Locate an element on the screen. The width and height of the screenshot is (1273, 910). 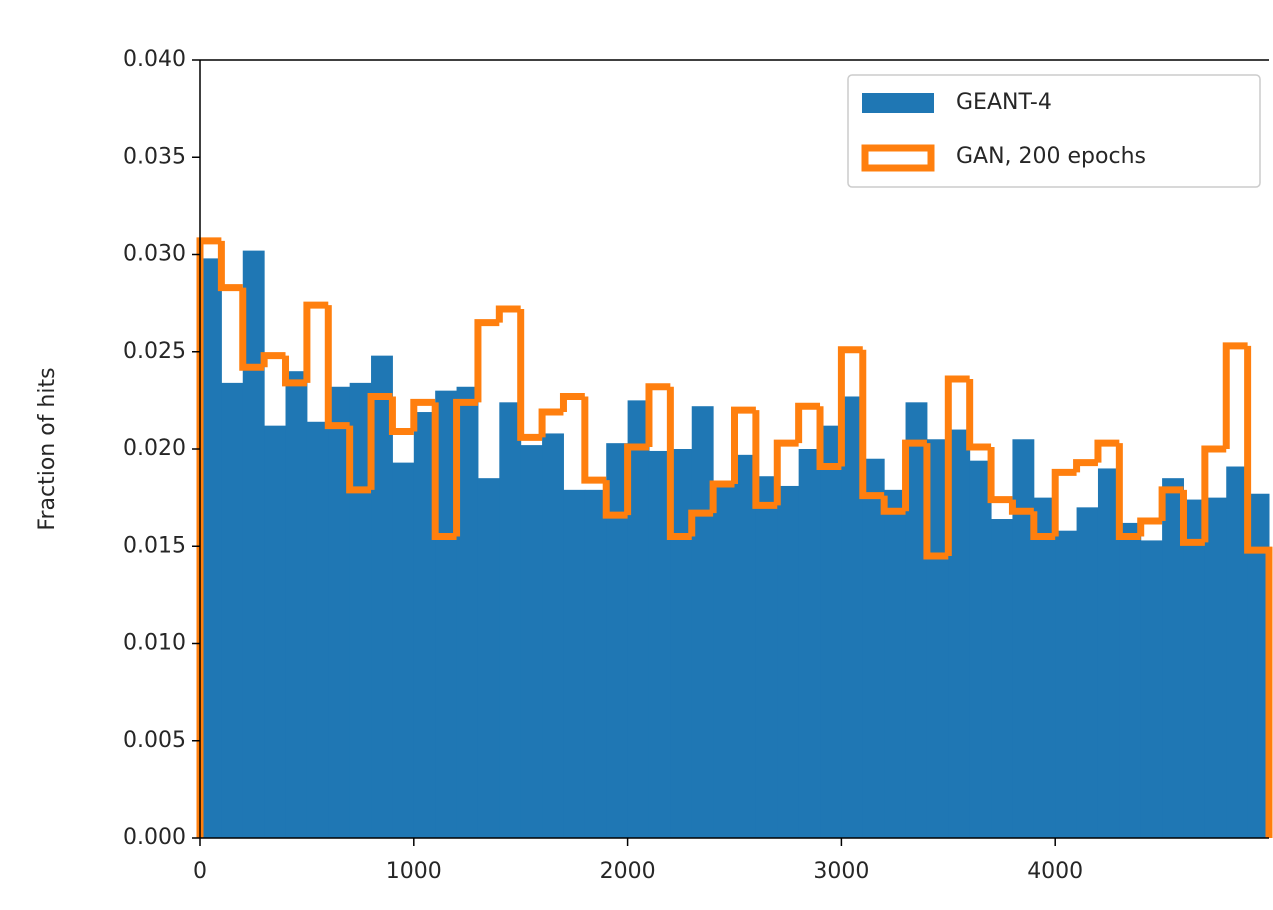
y-tick-label: 0.020 is located at coordinates (154, 448).